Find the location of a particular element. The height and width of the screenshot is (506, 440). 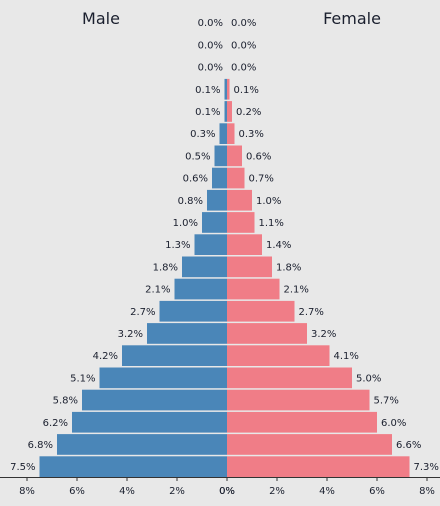

x-tick-label-left: 4% is located at coordinates (127, 491).